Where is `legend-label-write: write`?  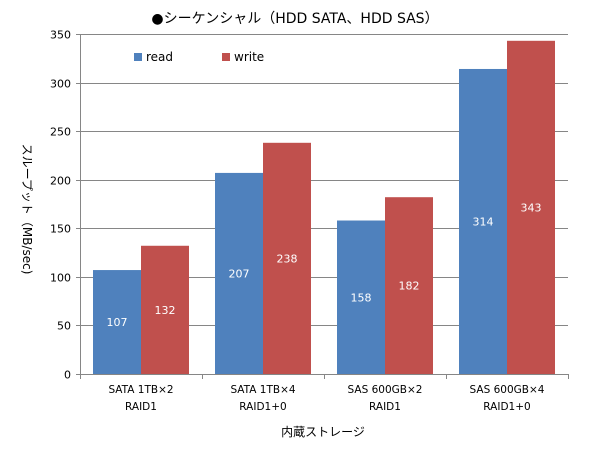 legend-label-write: write is located at coordinates (249, 57).